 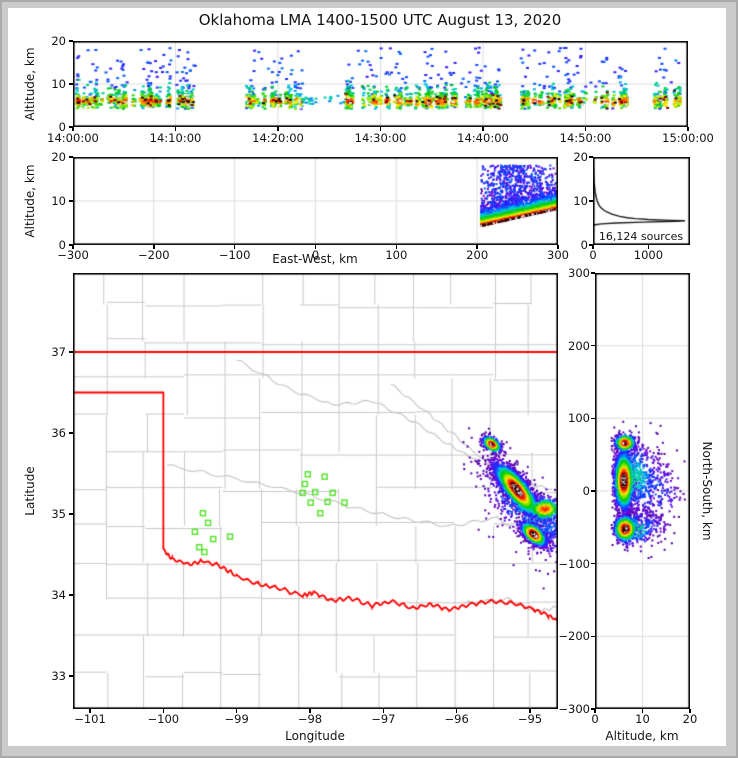 I want to click on ns-height-ylabel: North-South, km, so click(x=707, y=491).